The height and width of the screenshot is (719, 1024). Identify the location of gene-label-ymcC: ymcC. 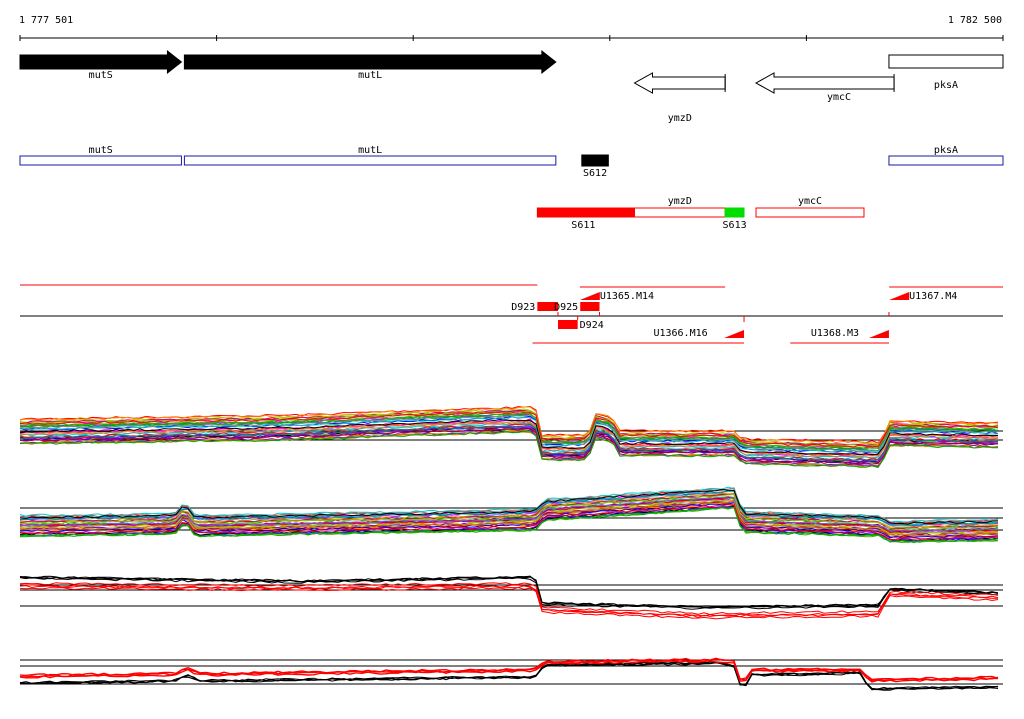
(839, 97).